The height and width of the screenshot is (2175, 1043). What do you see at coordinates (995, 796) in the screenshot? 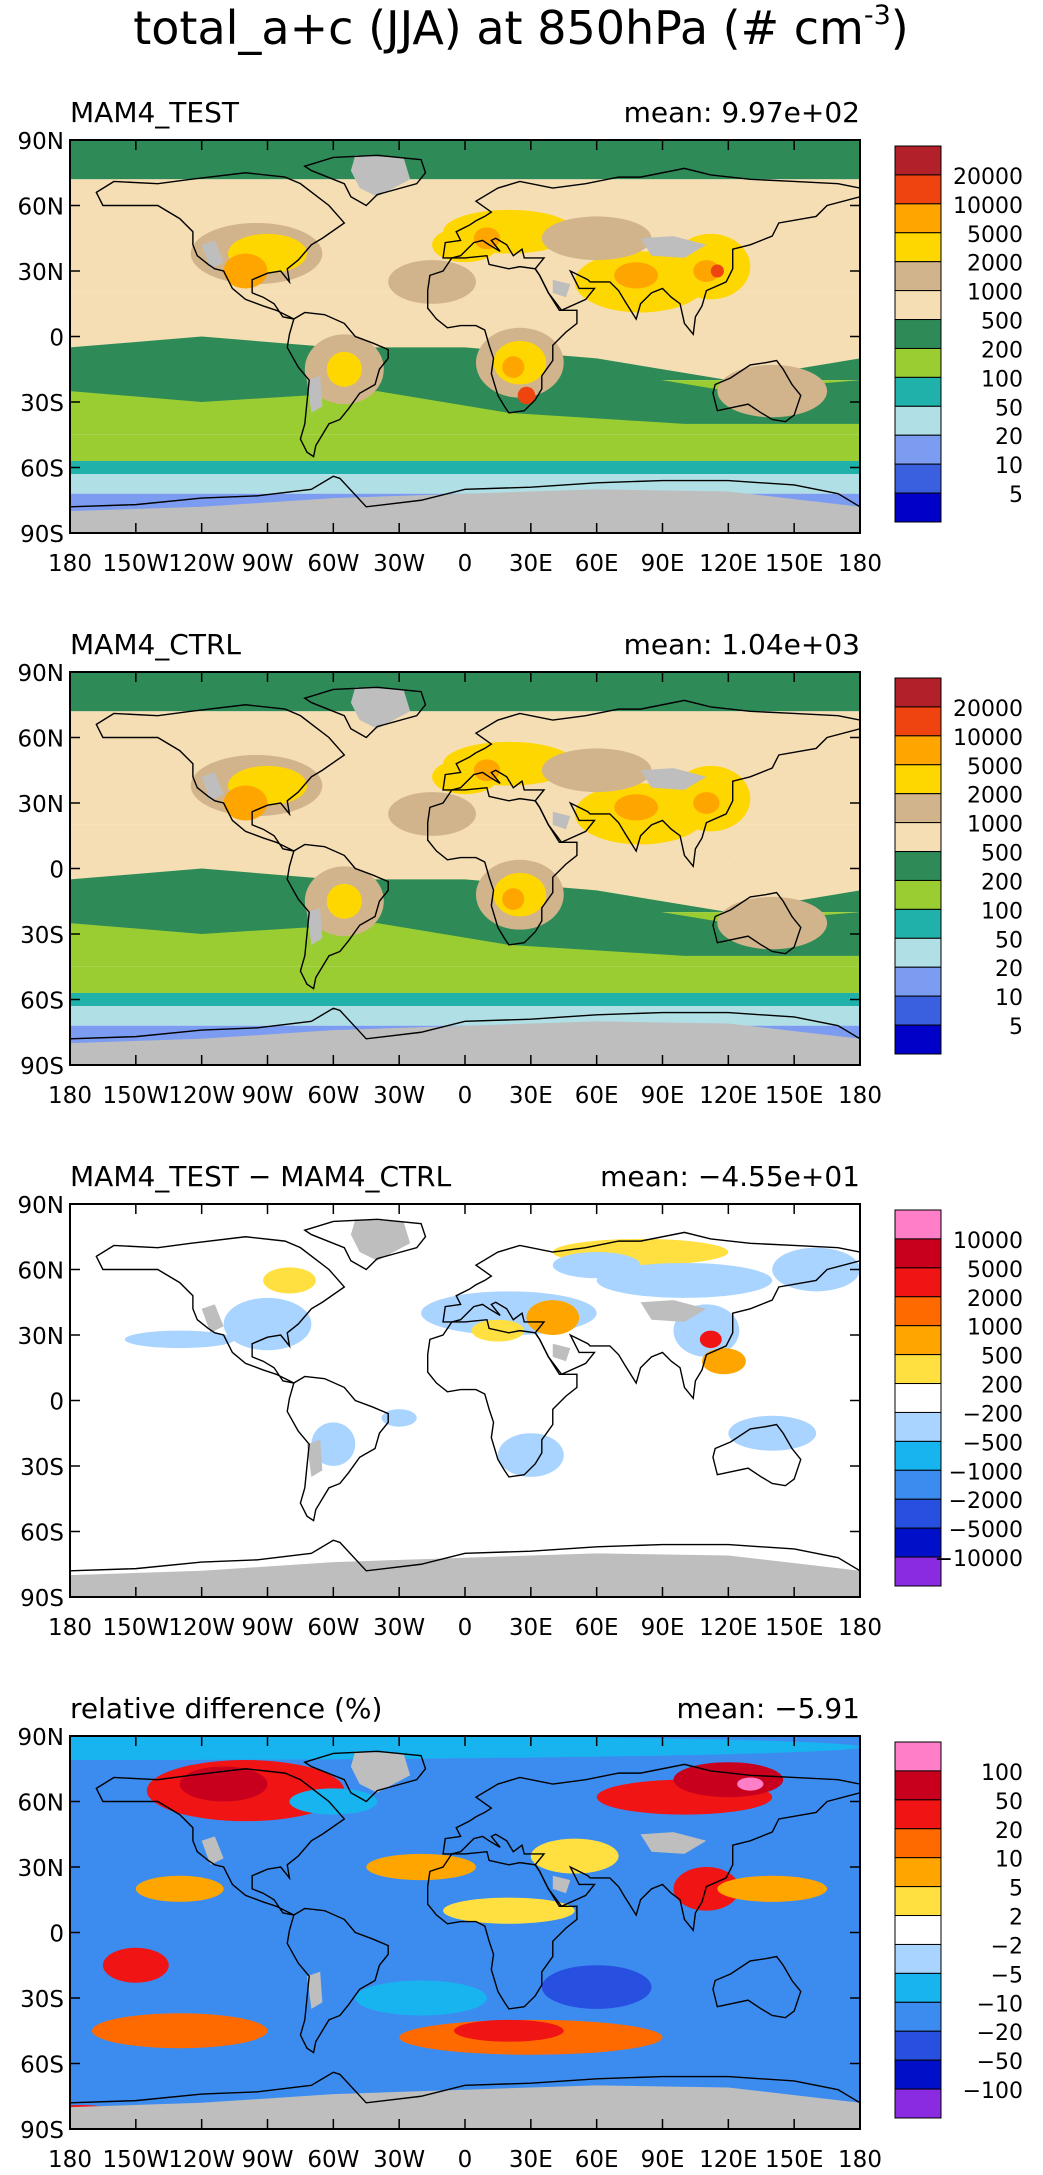
I see `colorbar-label: 2000` at bounding box center [995, 796].